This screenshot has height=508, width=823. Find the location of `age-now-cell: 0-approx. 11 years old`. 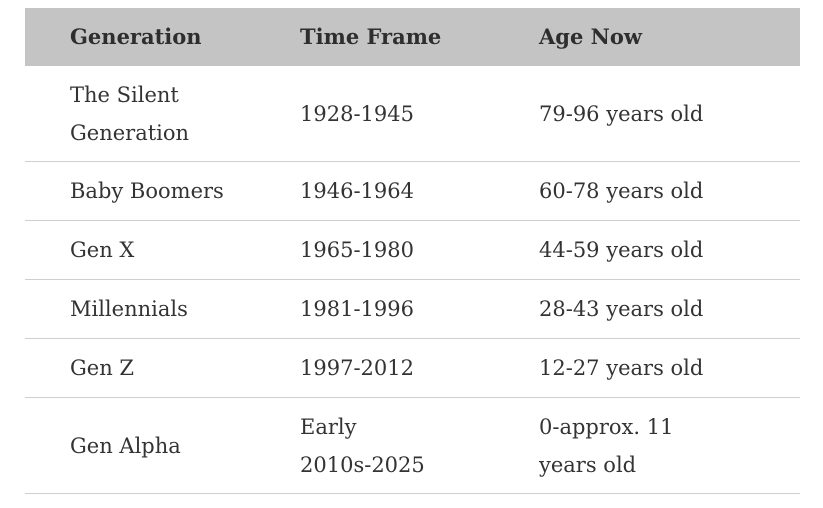

age-now-cell: 0-approx. 11 years old is located at coordinates (606, 445).